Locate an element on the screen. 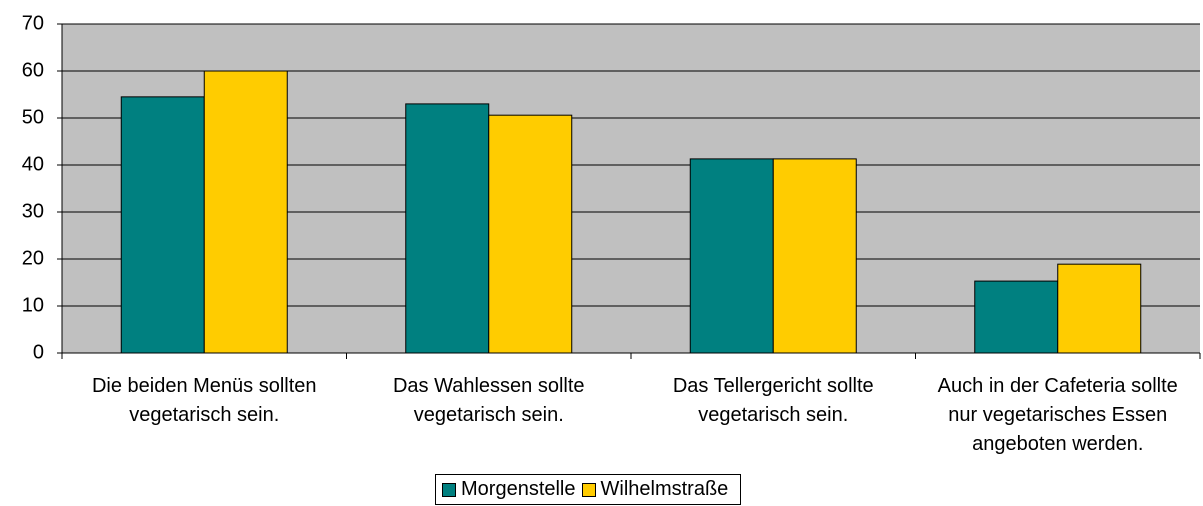 Image resolution: width=1203 pixels, height=506 pixels. legend-item: Wilhelmstraße is located at coordinates (655, 489).